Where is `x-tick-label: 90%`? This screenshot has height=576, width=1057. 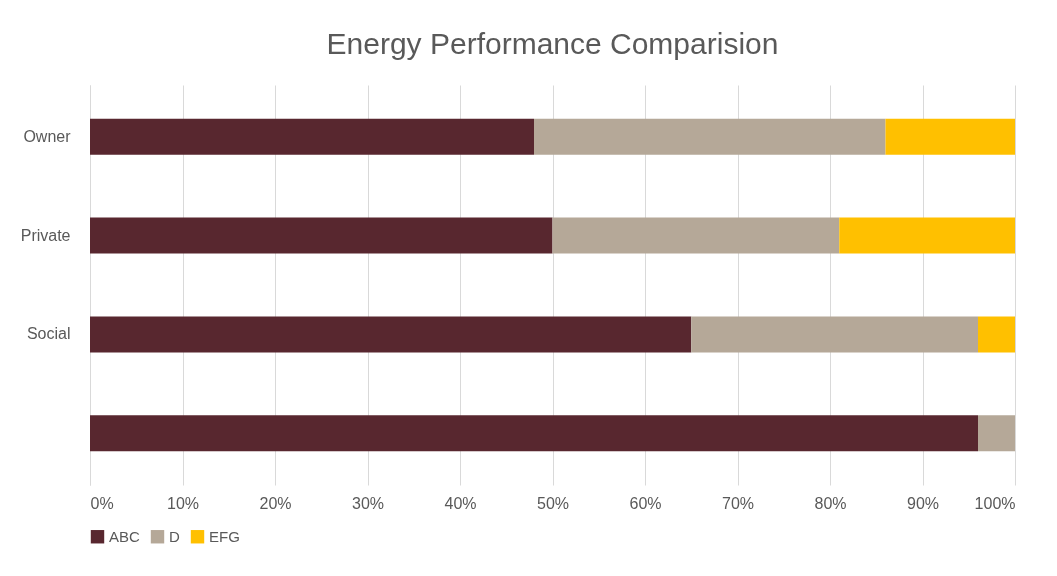 x-tick-label: 90% is located at coordinates (923, 503).